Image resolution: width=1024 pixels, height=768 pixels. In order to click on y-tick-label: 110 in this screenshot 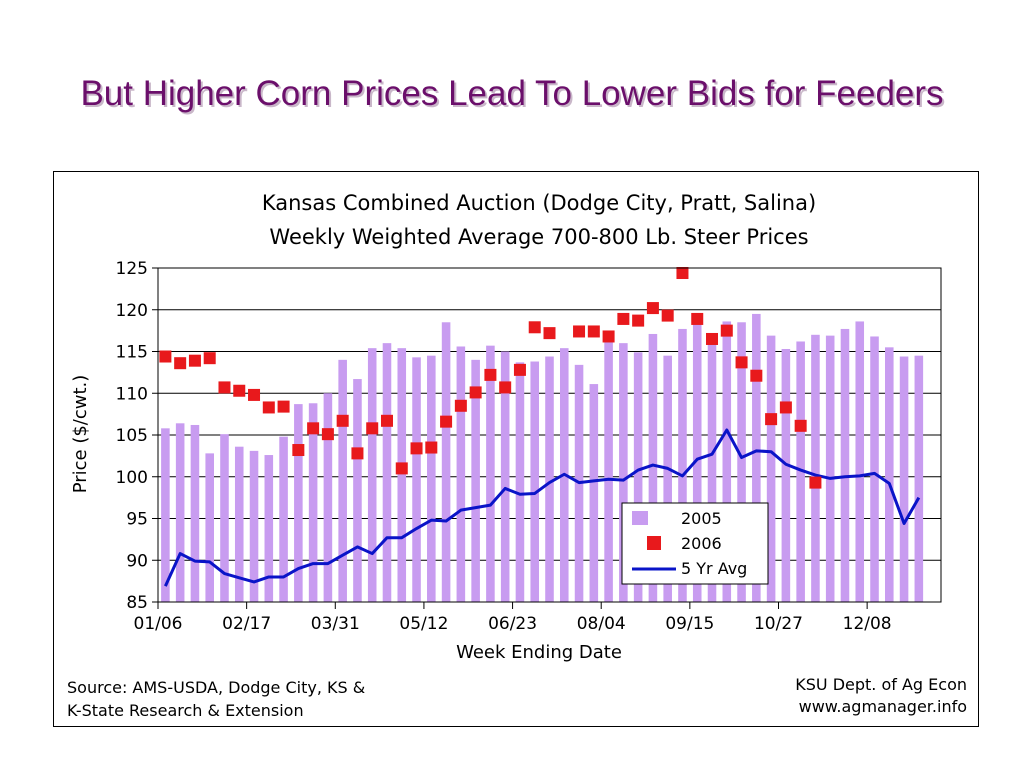, I will do `click(132, 394)`.